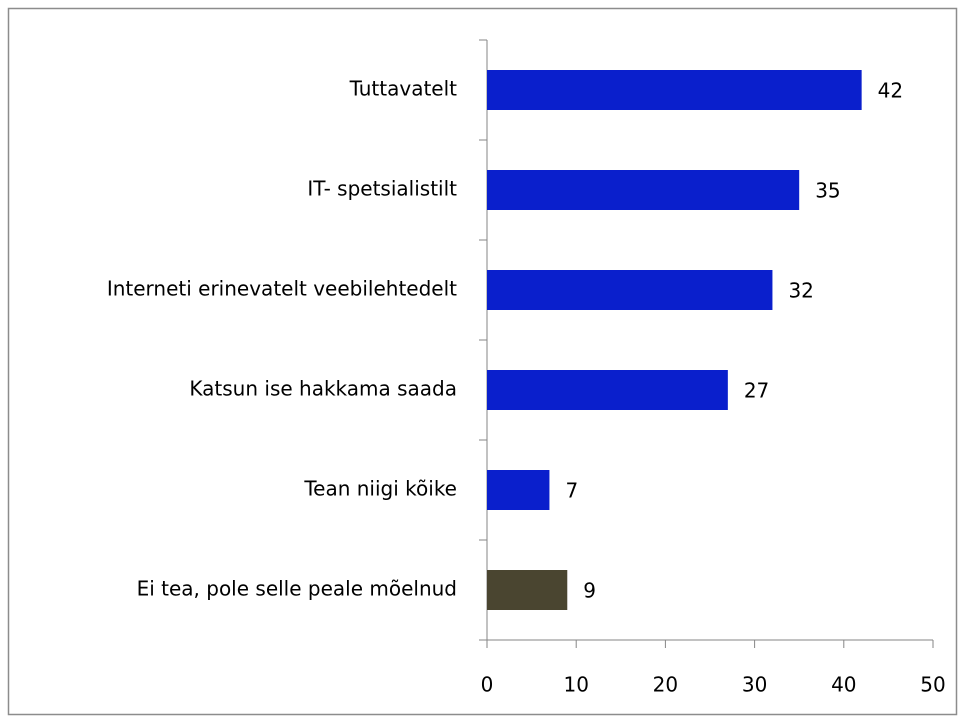 The height and width of the screenshot is (723, 965). What do you see at coordinates (754, 685) in the screenshot?
I see `x-tick-label: 30` at bounding box center [754, 685].